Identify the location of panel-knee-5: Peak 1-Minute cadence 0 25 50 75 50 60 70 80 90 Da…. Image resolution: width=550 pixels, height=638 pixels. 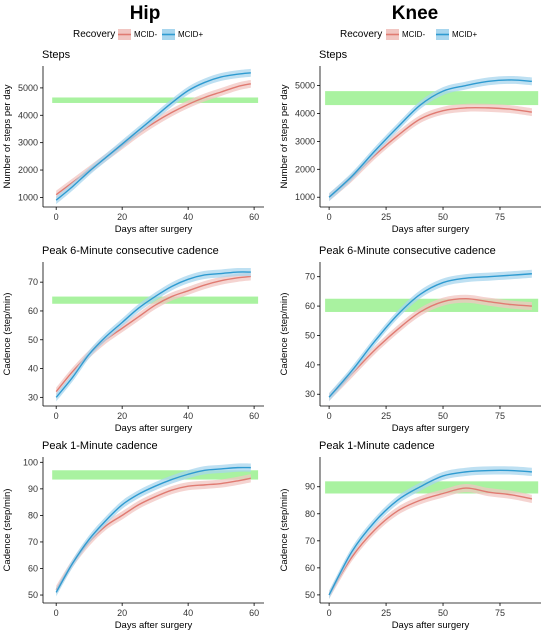
(410, 535).